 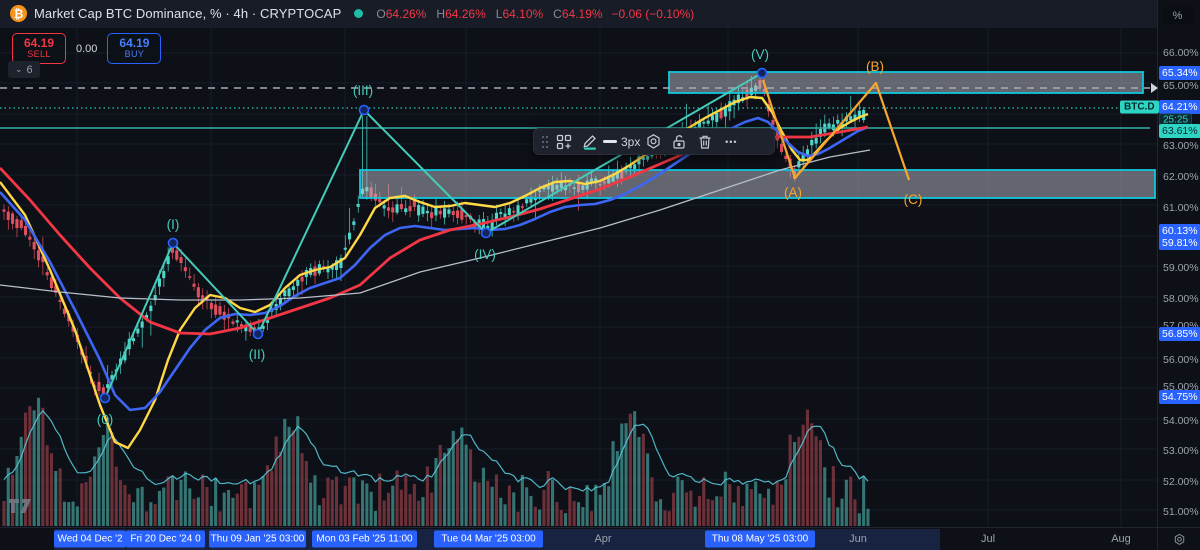 I want to click on wave-label-correction: (B), so click(x=875, y=66).